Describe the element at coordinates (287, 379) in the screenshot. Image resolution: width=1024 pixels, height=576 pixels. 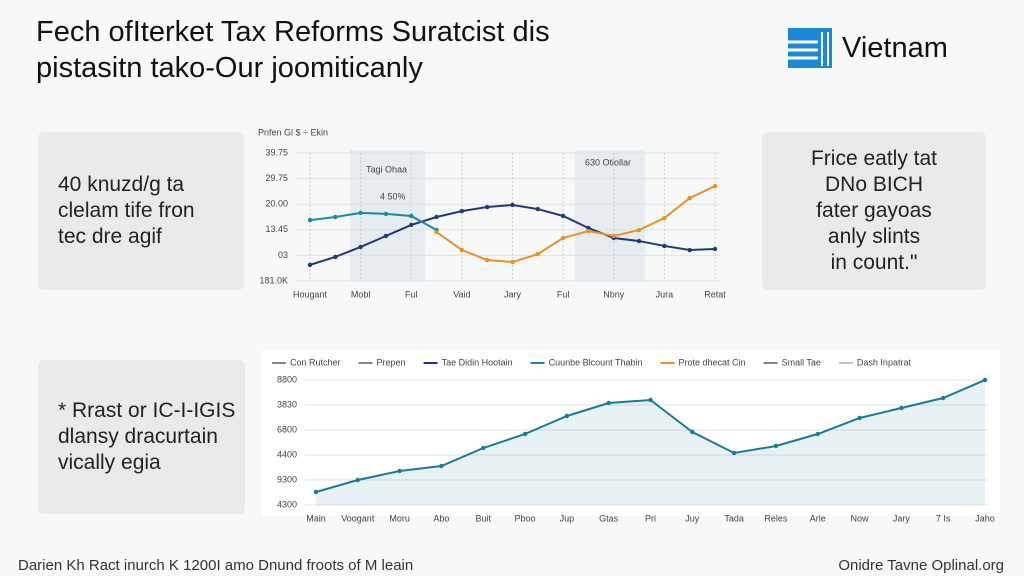
I see `y-tick-label: 8800` at that location.